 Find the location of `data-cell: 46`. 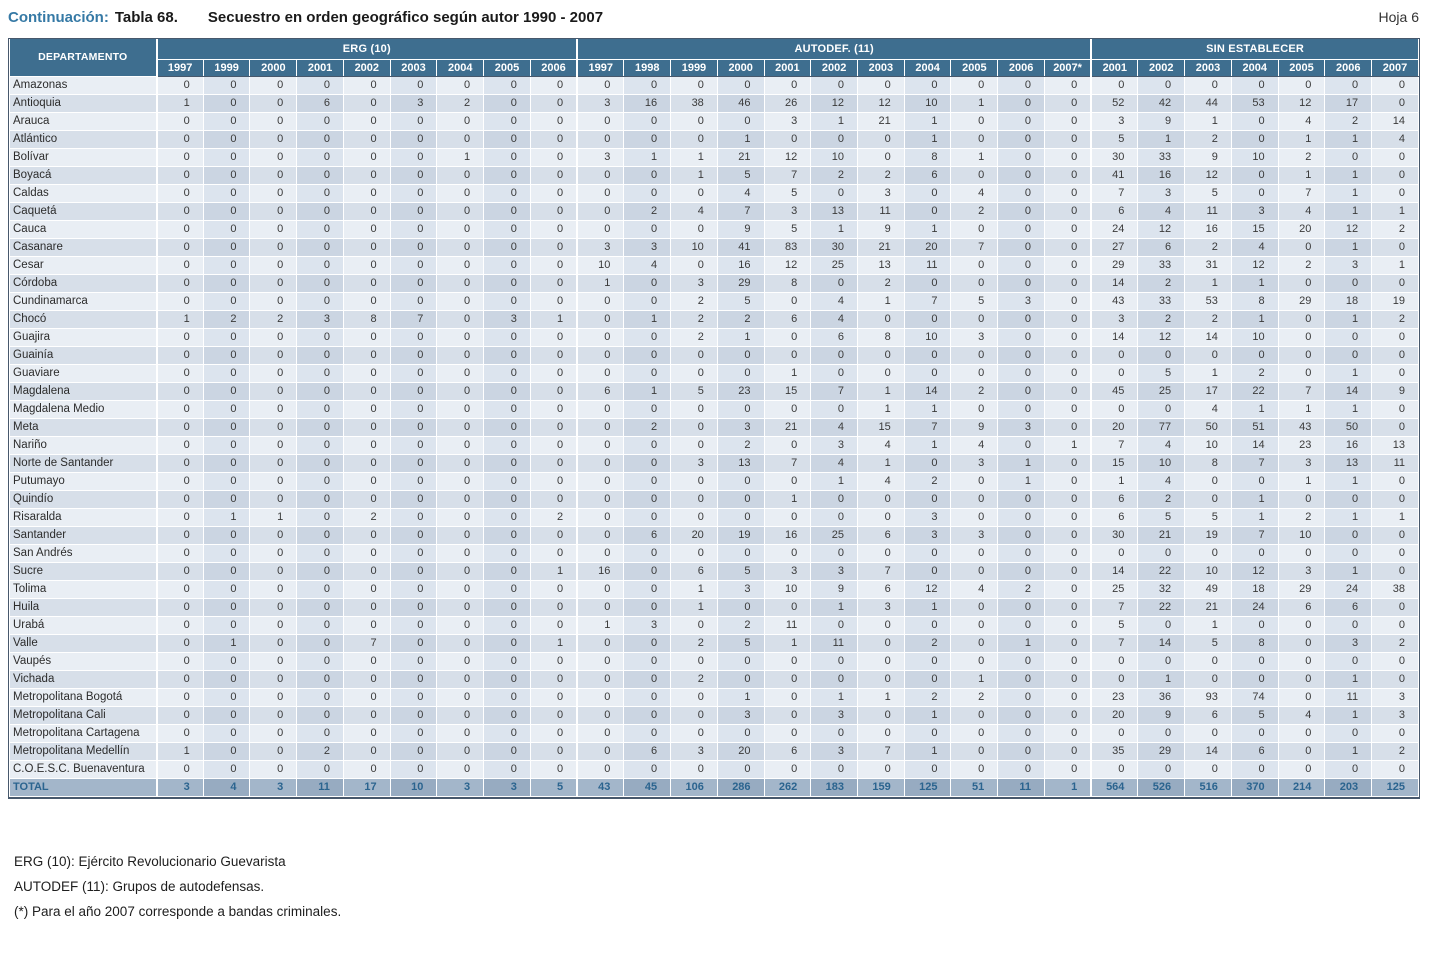

data-cell: 46 is located at coordinates (740, 103).